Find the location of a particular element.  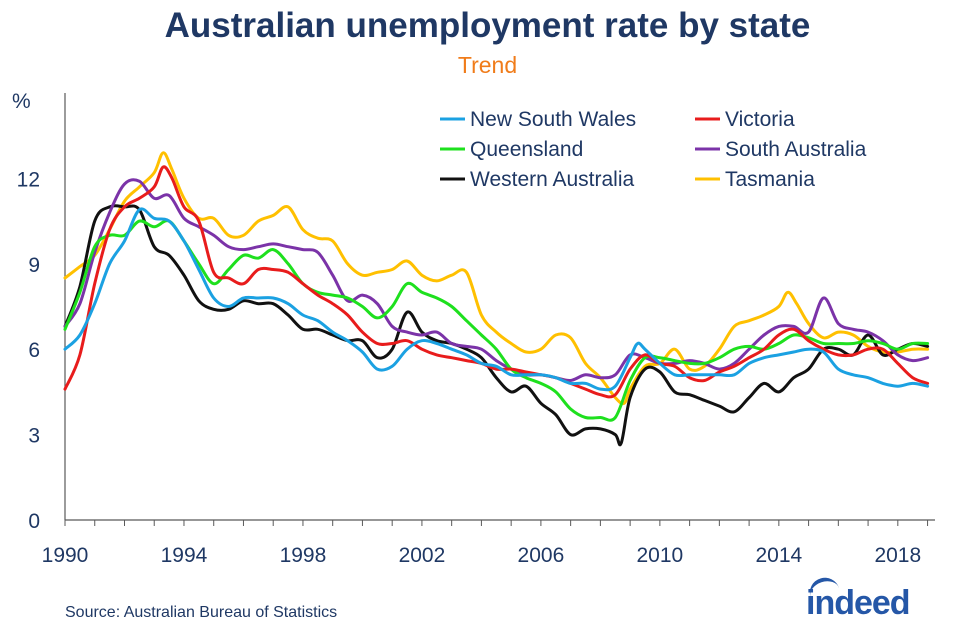

y-tick-label: 3 is located at coordinates (34, 436).